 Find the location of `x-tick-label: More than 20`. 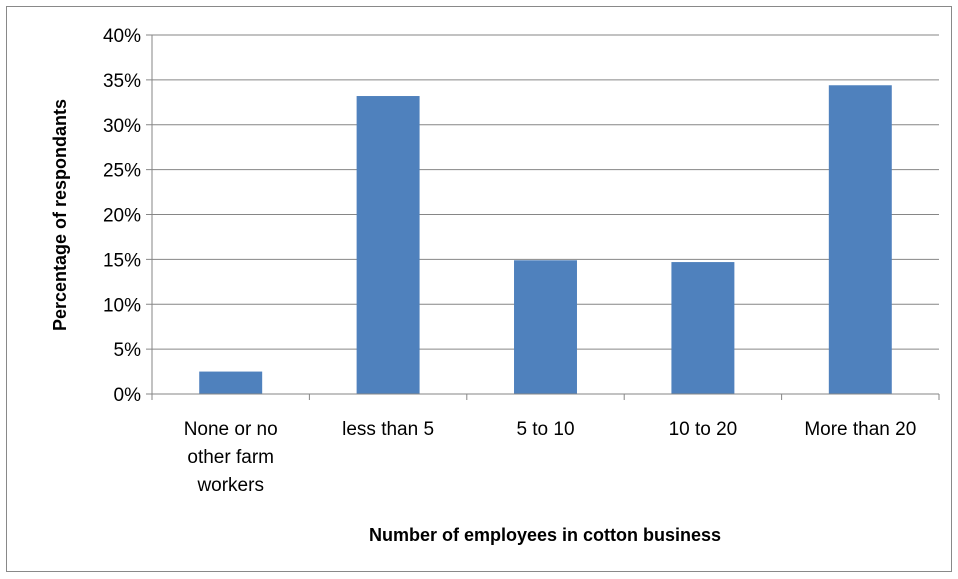

x-tick-label: More than 20 is located at coordinates (860, 429).